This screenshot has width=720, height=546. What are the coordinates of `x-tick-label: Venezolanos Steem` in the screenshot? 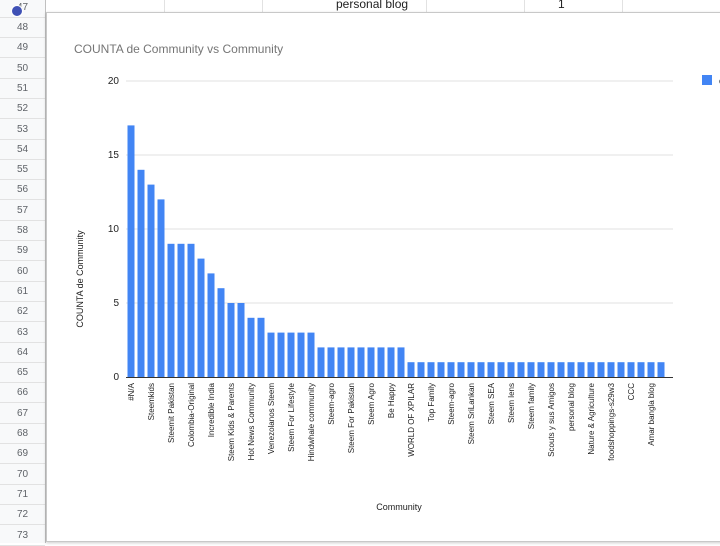 It's located at (271, 418).